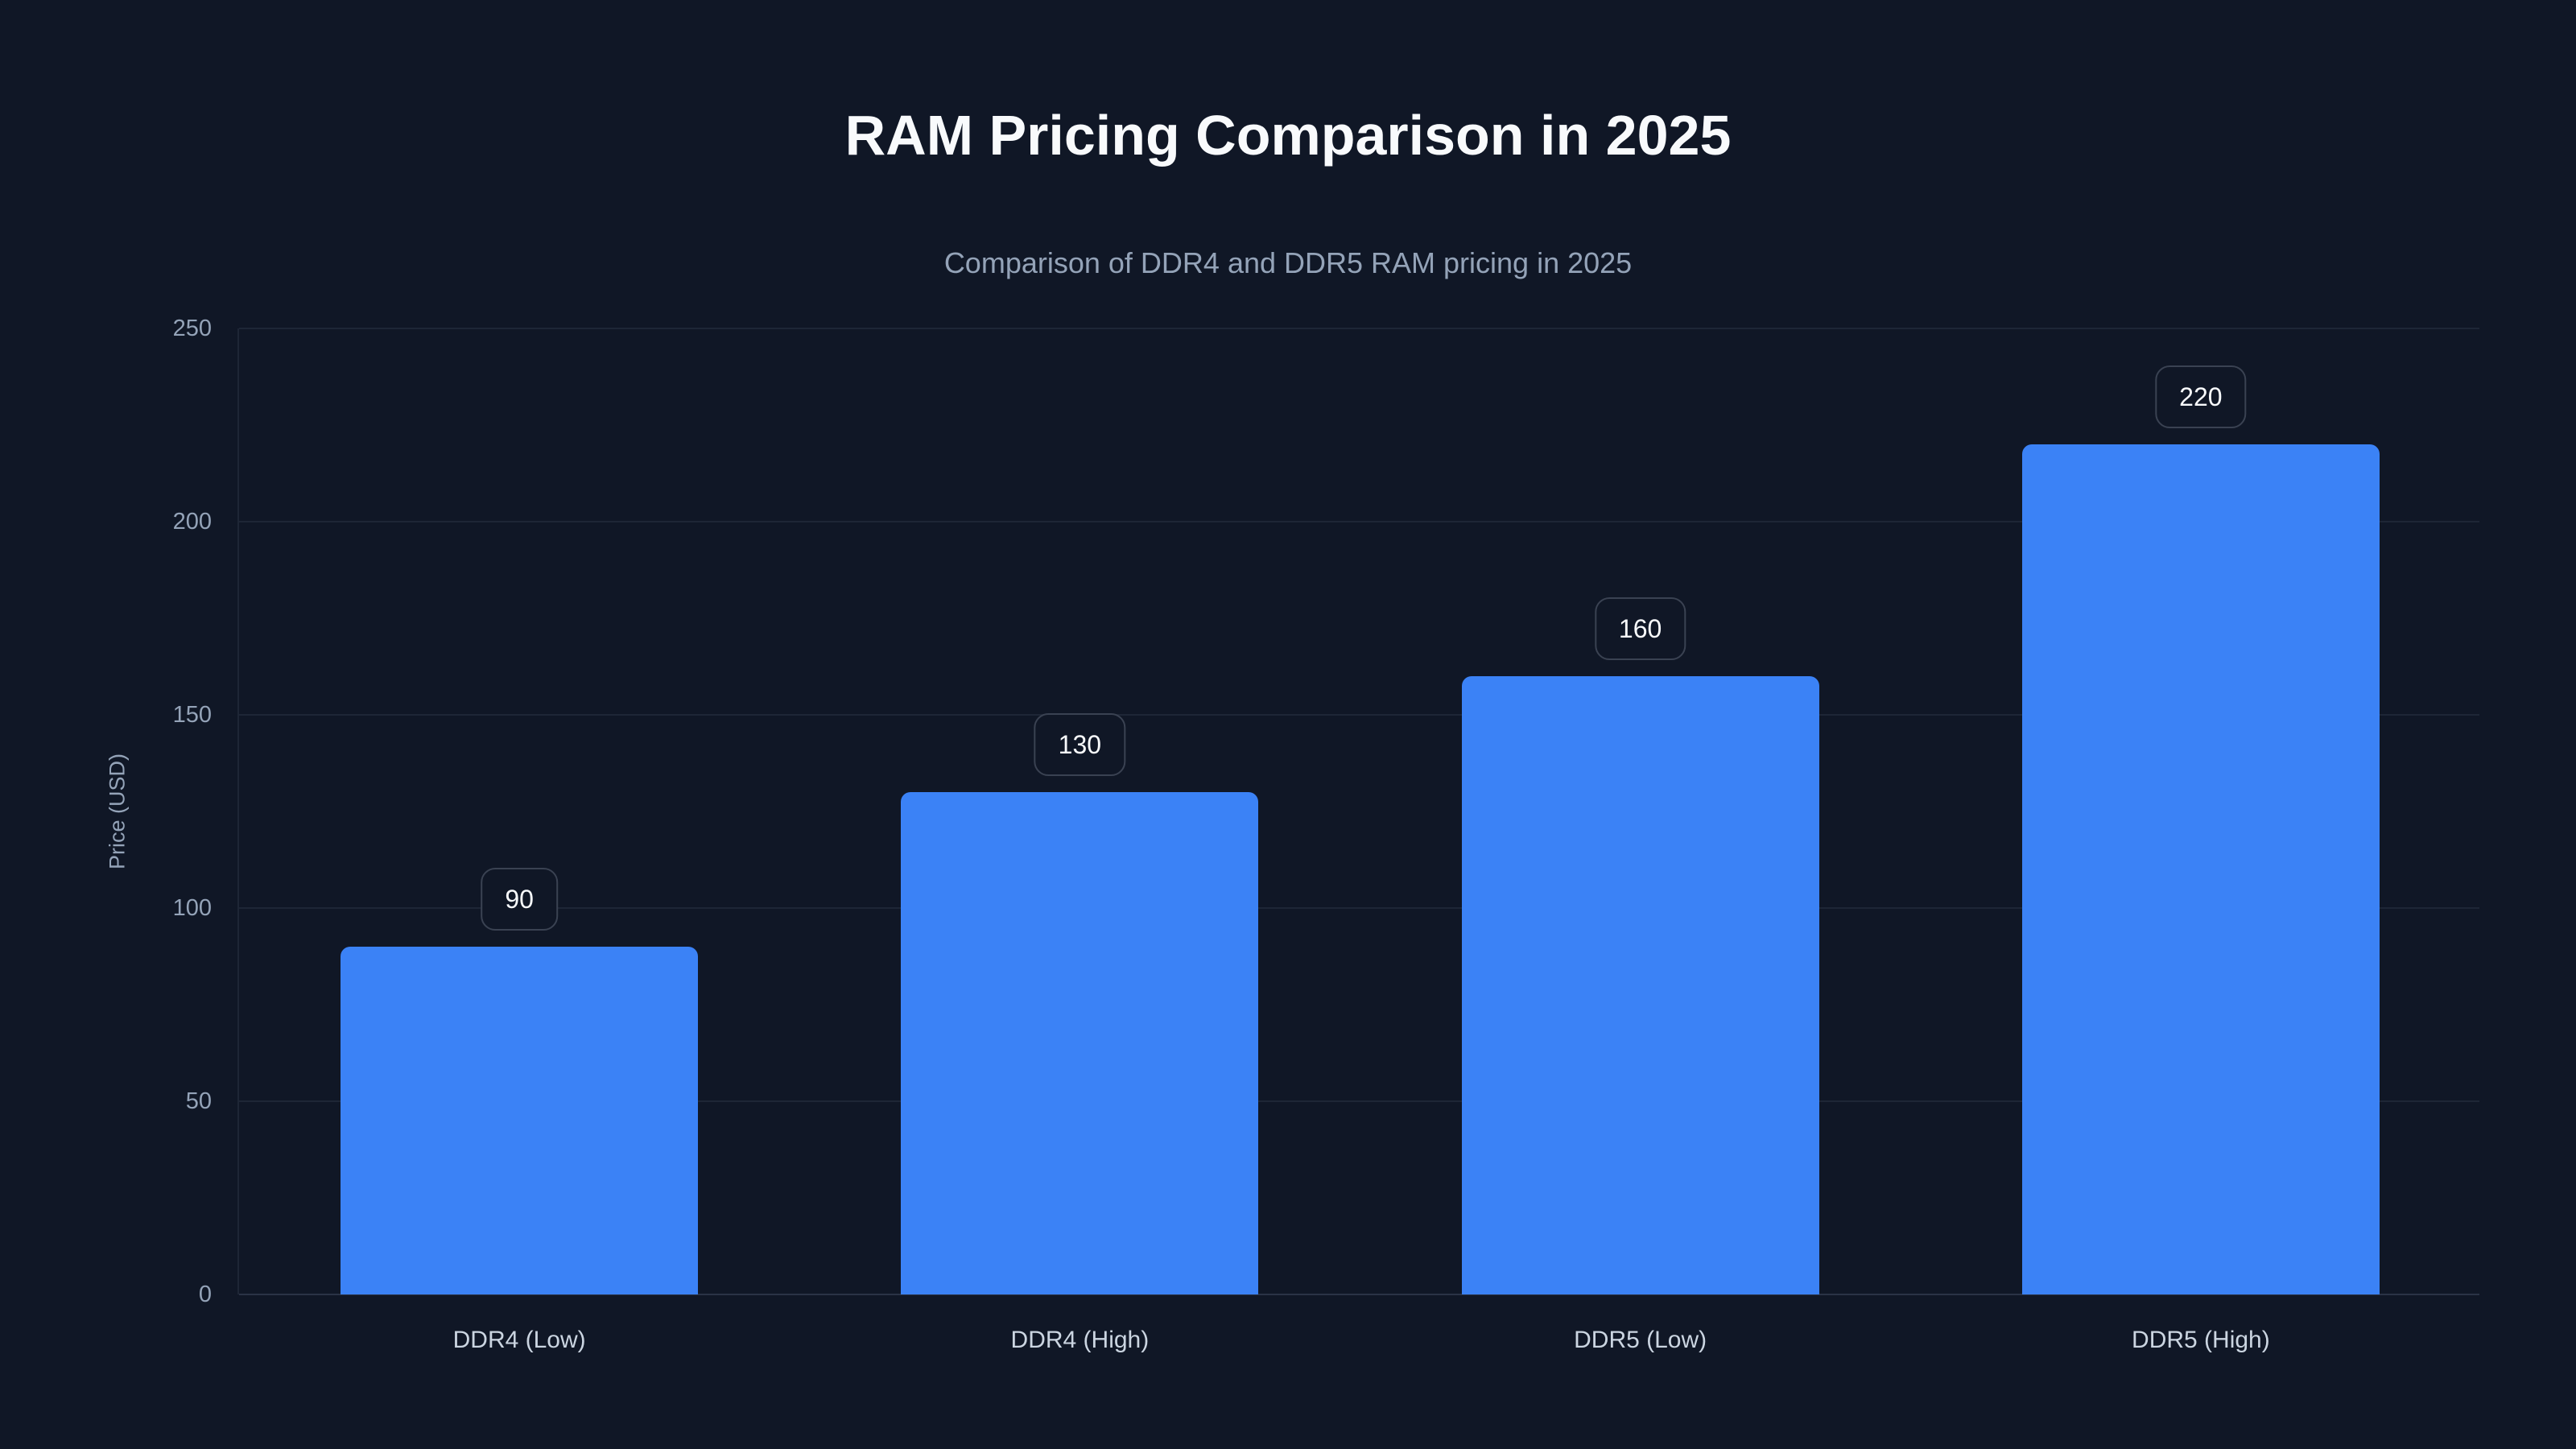 The image size is (2576, 1449). I want to click on value-badge-220: 220, so click(2201, 396).